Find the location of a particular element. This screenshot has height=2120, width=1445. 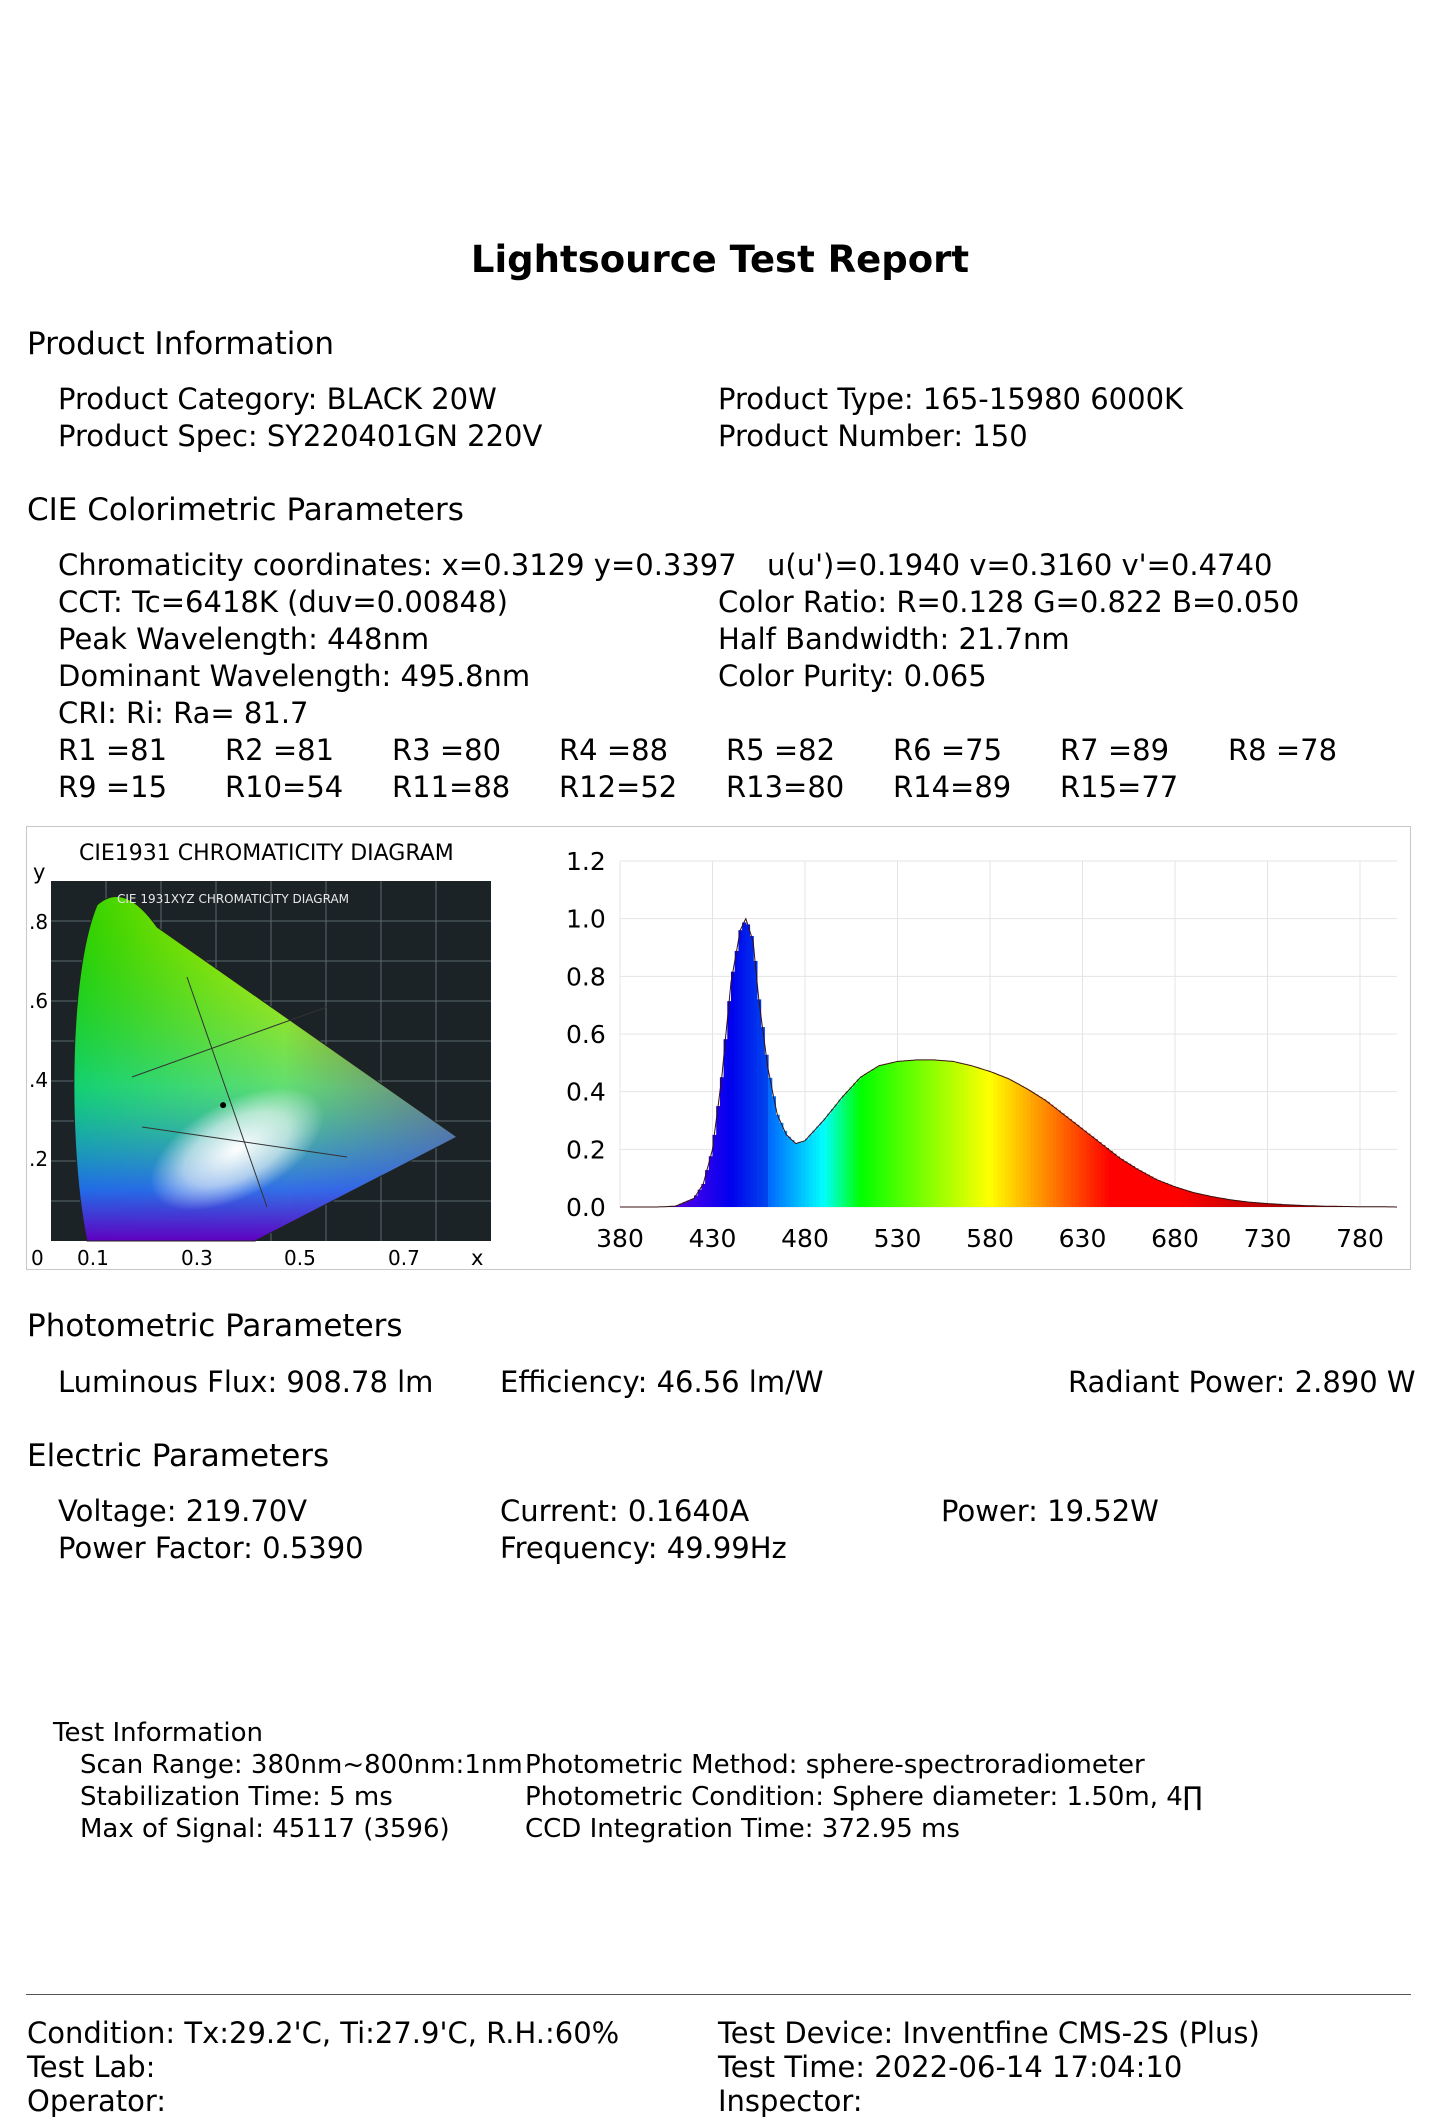

spectrum-outline is located at coordinates (1008, 1062).